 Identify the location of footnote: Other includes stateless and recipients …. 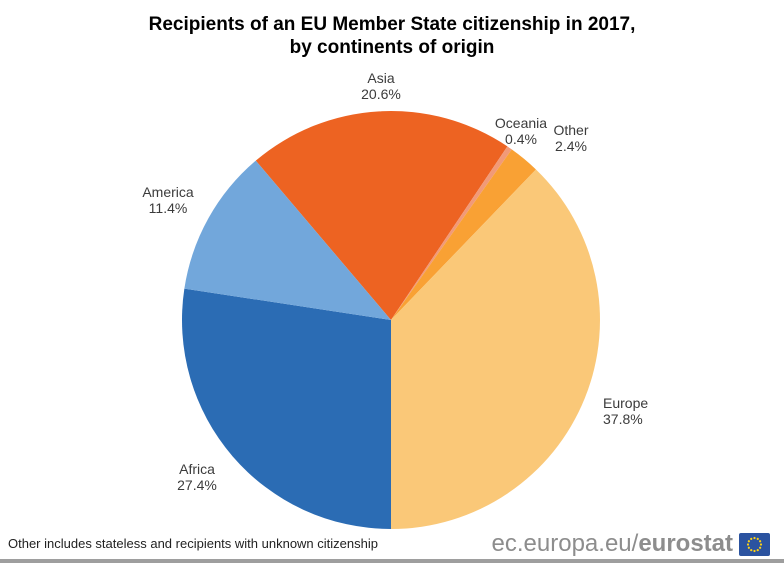
(193, 543).